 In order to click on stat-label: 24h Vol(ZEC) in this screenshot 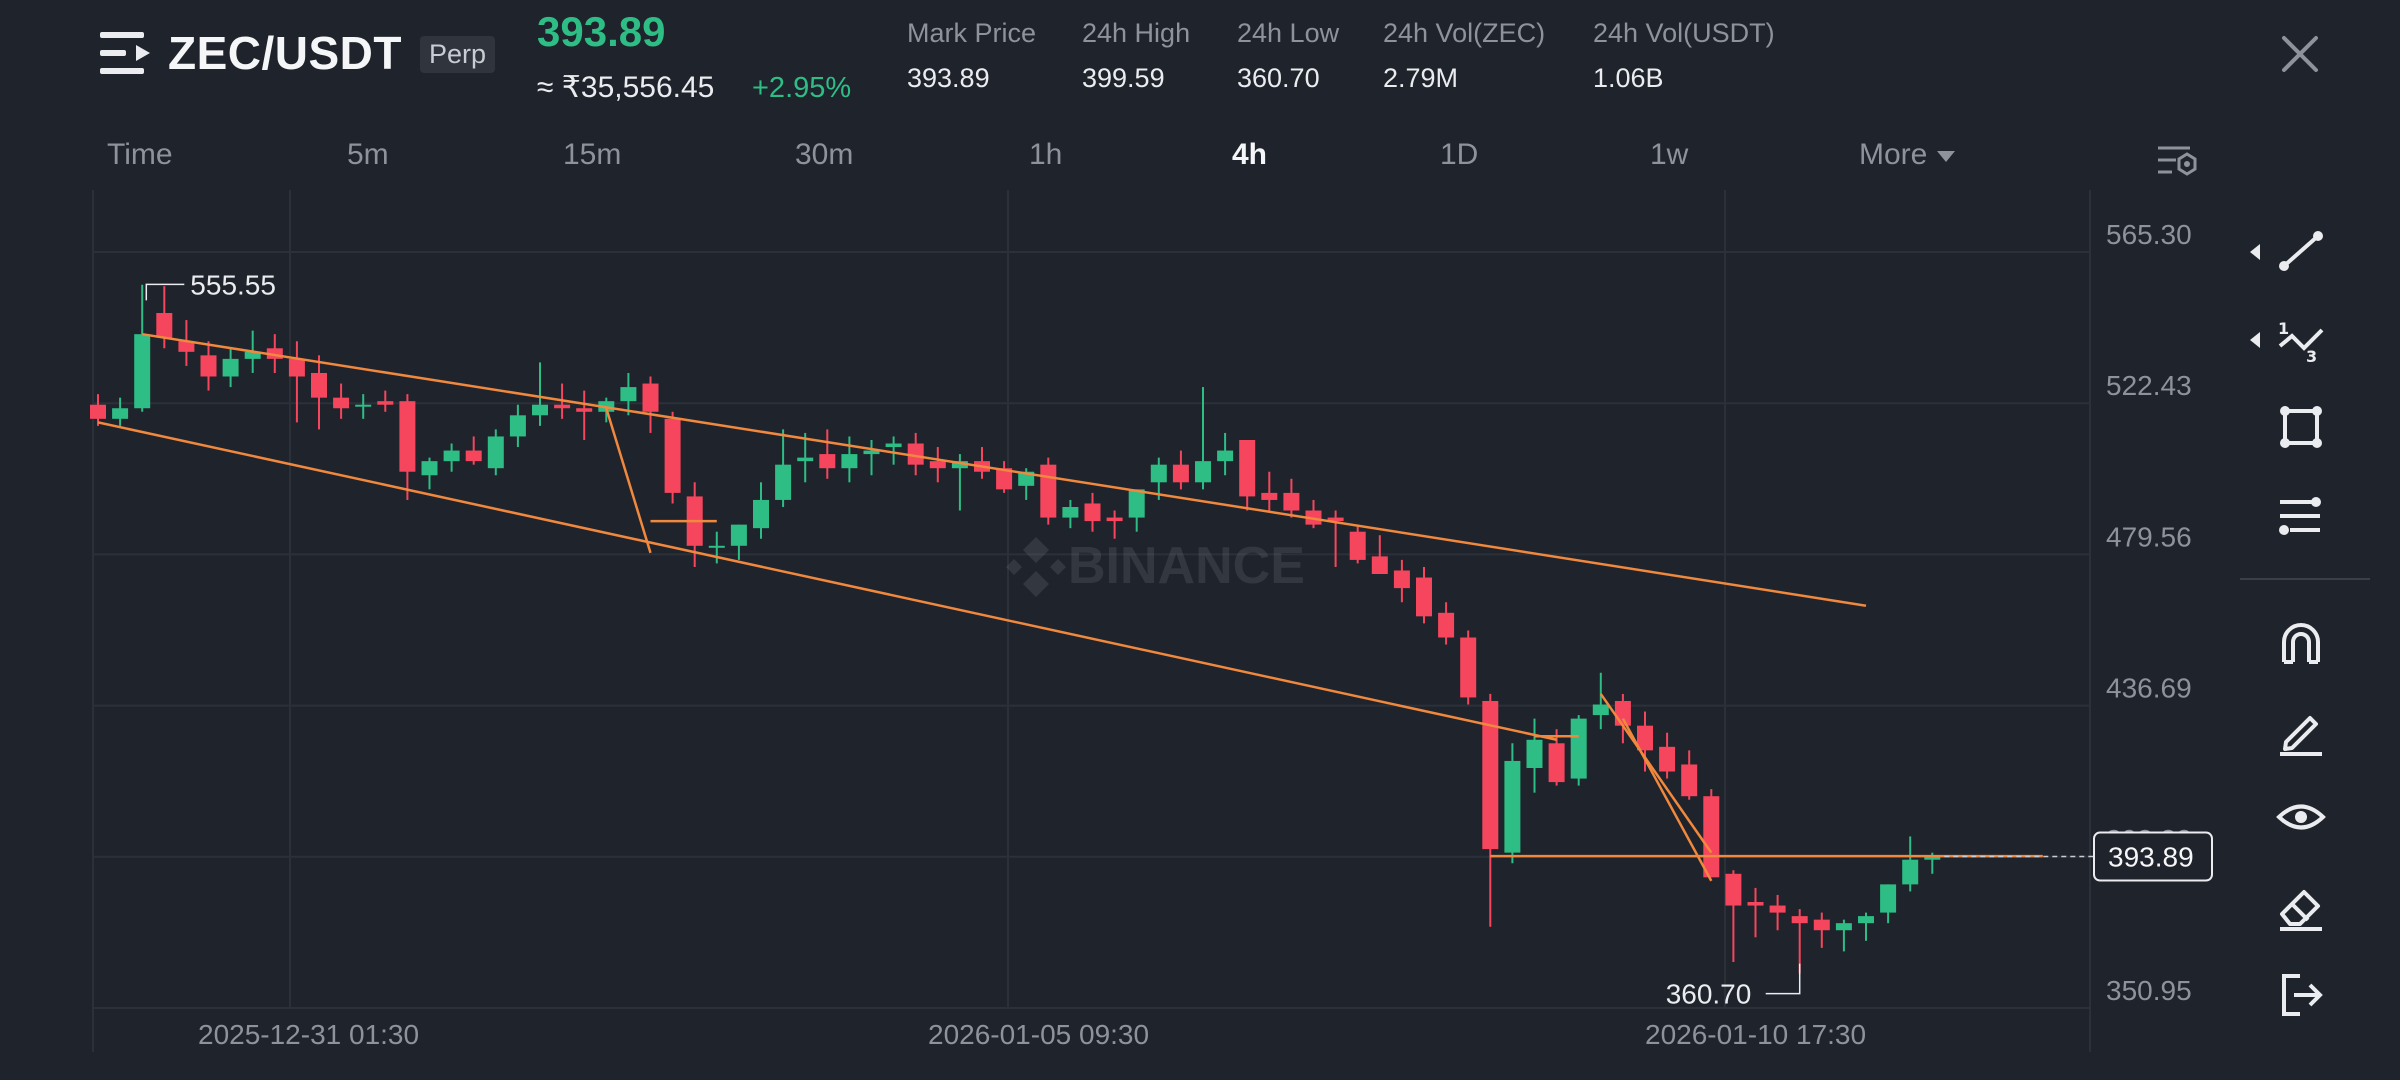, I will do `click(1464, 33)`.